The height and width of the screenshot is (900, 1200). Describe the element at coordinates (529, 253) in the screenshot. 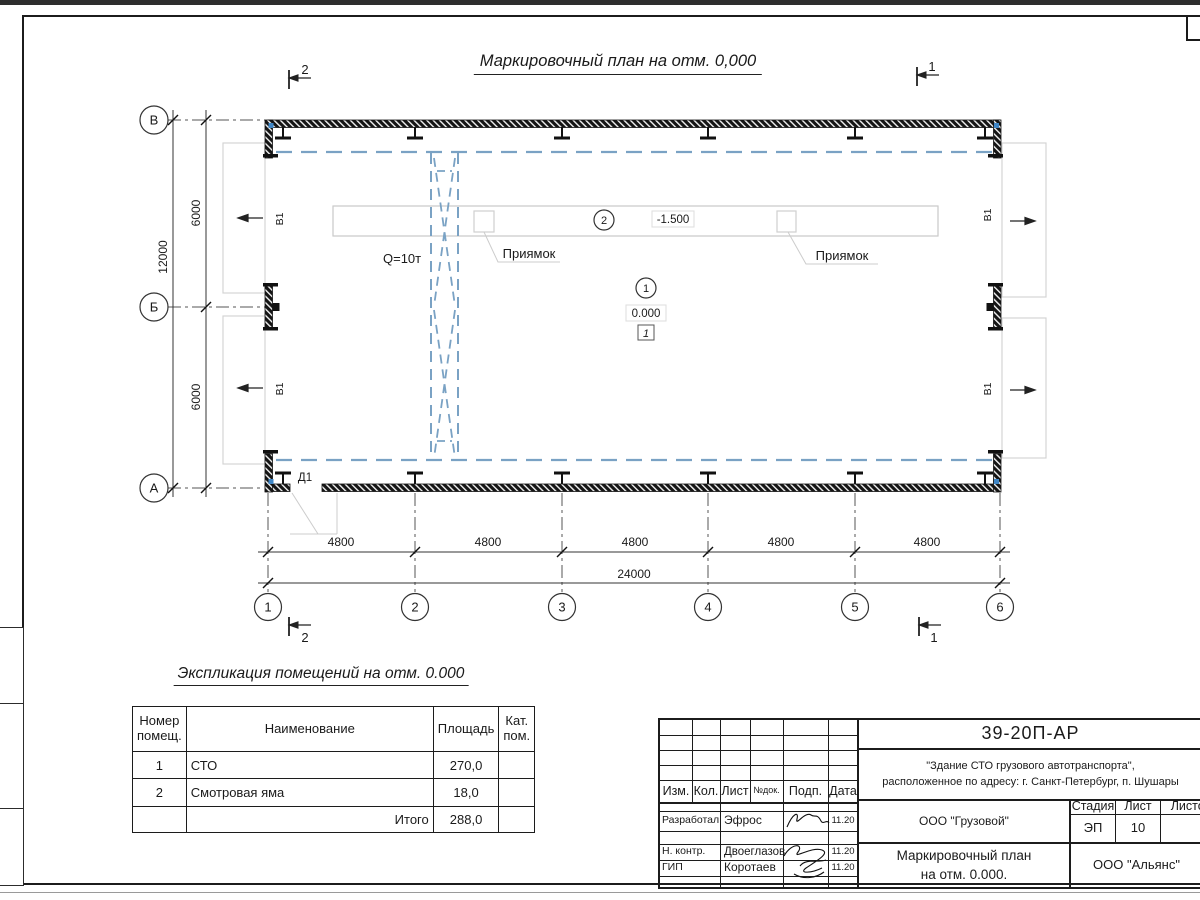

I see `sump-label-left: Приямок` at that location.